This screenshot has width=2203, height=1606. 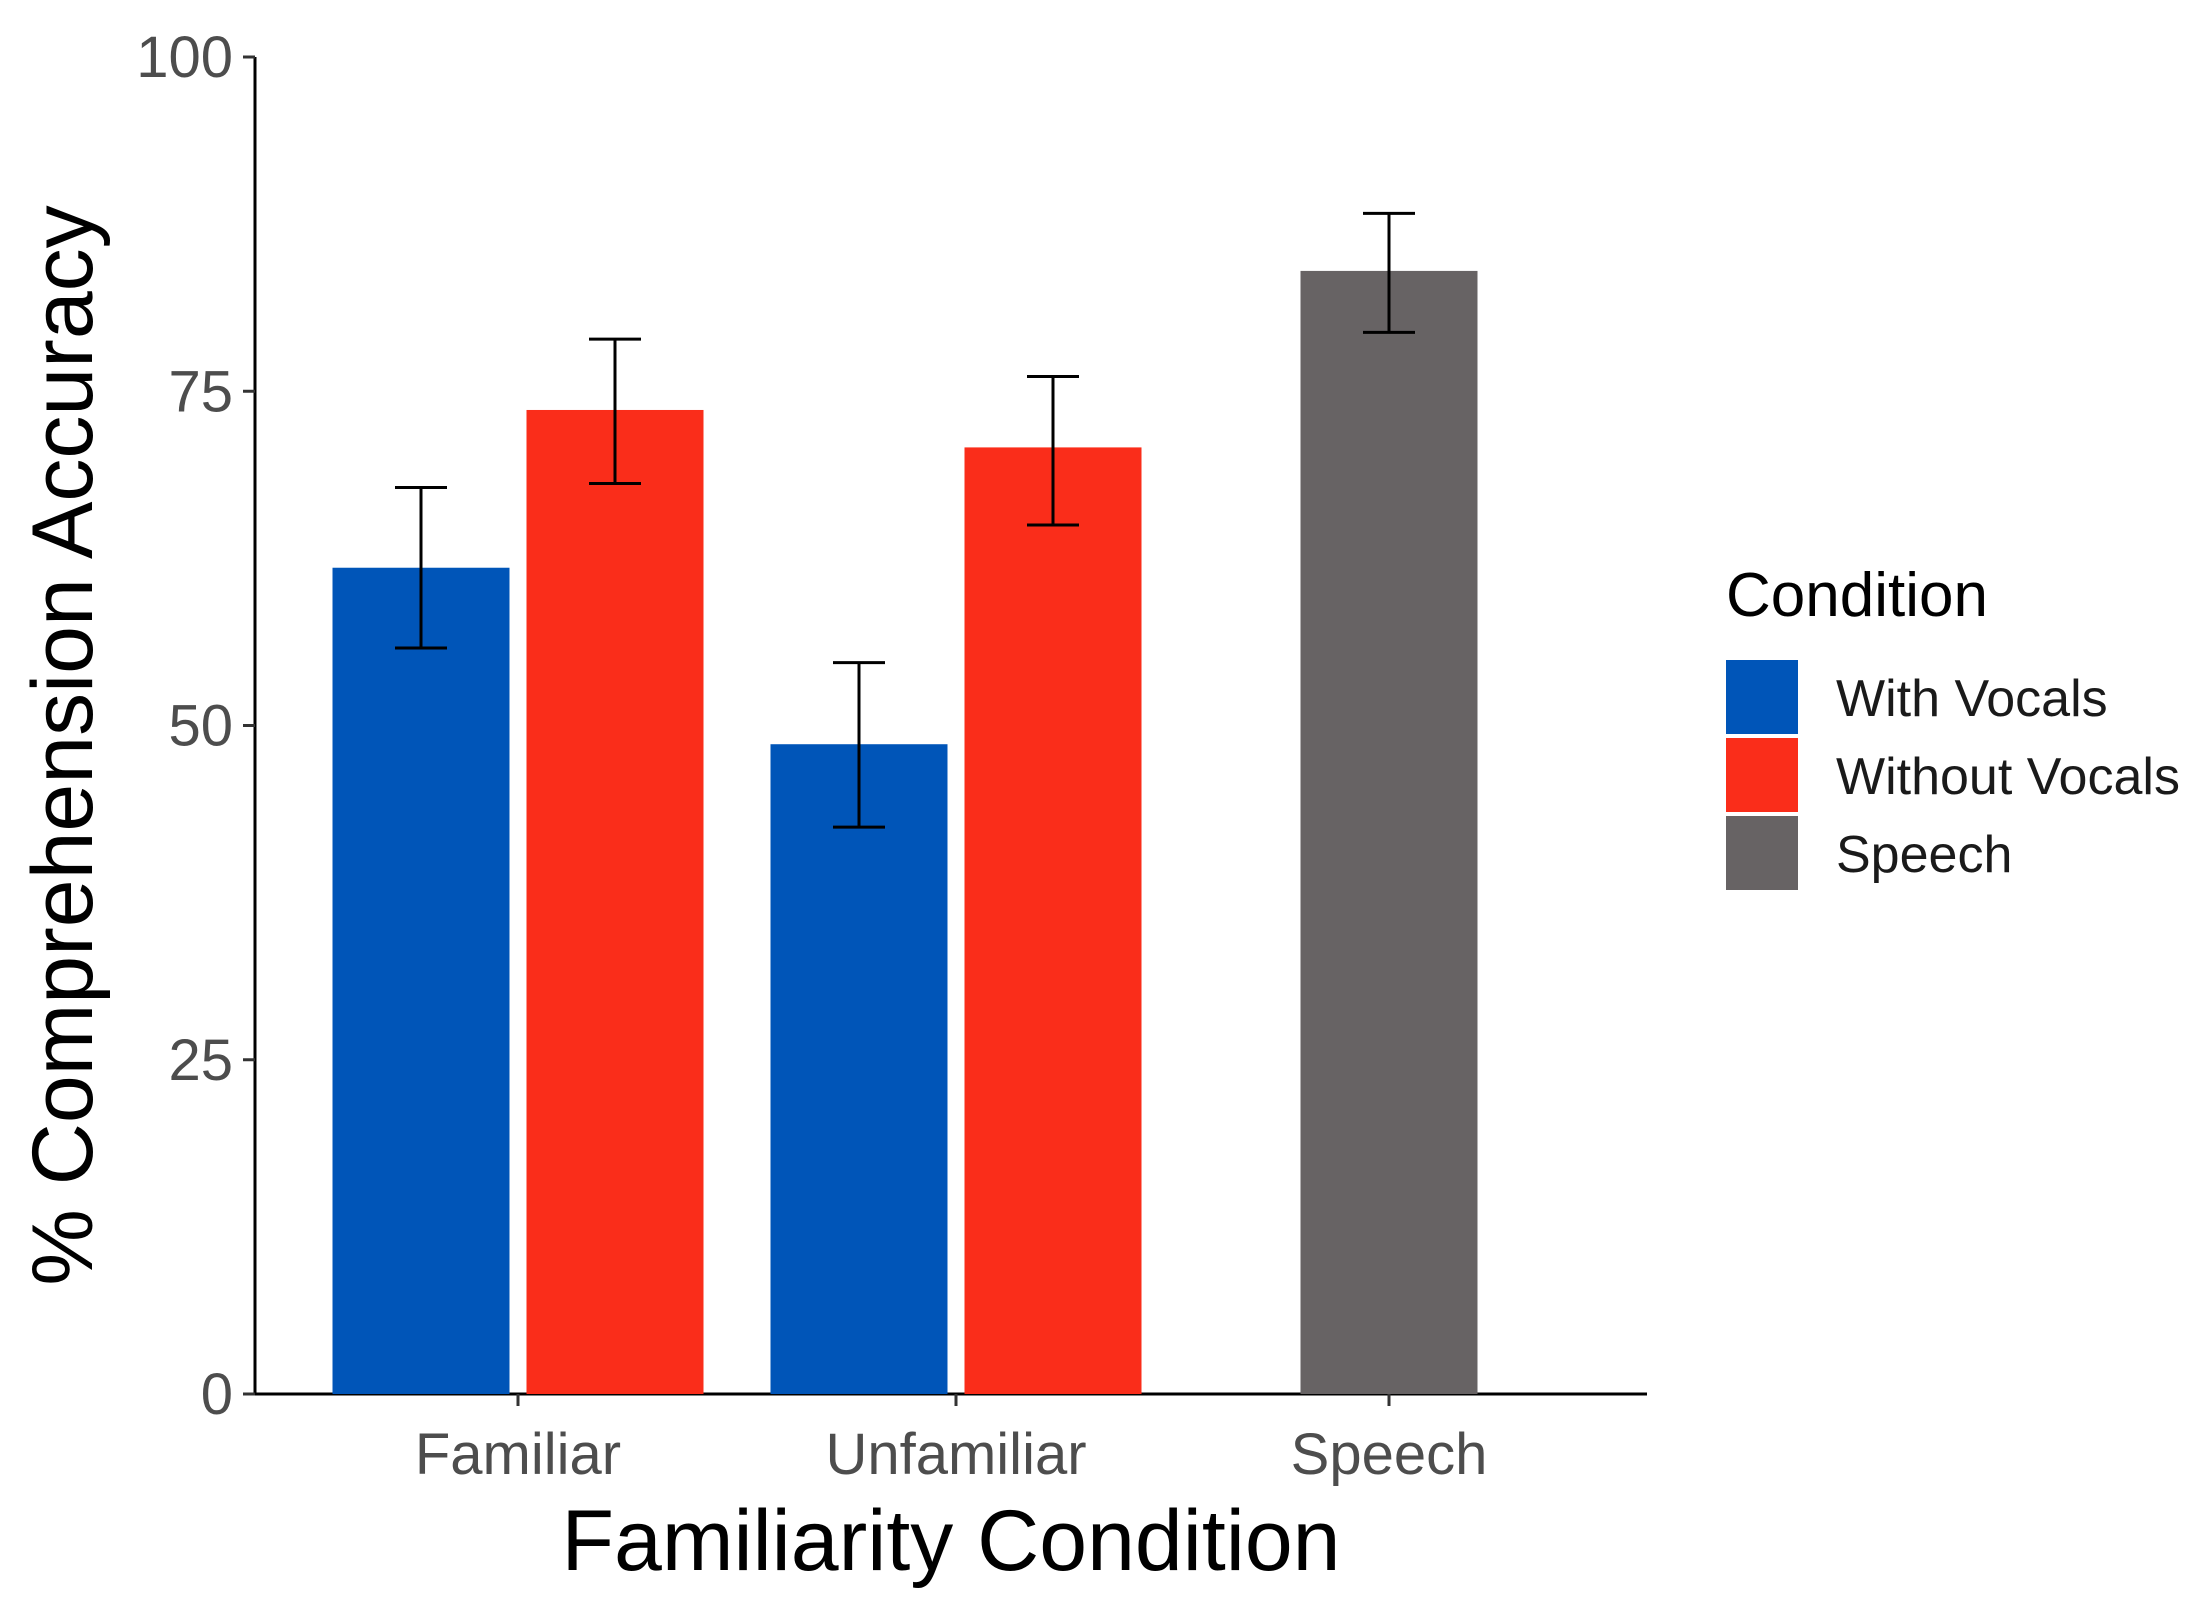 What do you see at coordinates (1389, 272) in the screenshot?
I see `error-bar-speech-speech` at bounding box center [1389, 272].